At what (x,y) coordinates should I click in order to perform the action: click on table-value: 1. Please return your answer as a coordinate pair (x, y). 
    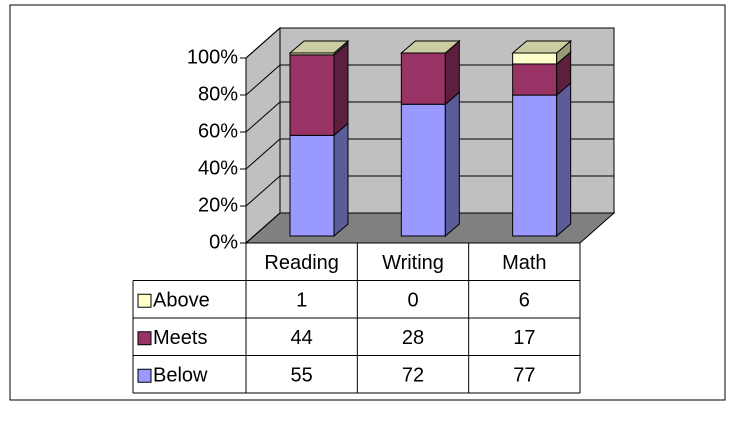
    Looking at the image, I should click on (301, 301).